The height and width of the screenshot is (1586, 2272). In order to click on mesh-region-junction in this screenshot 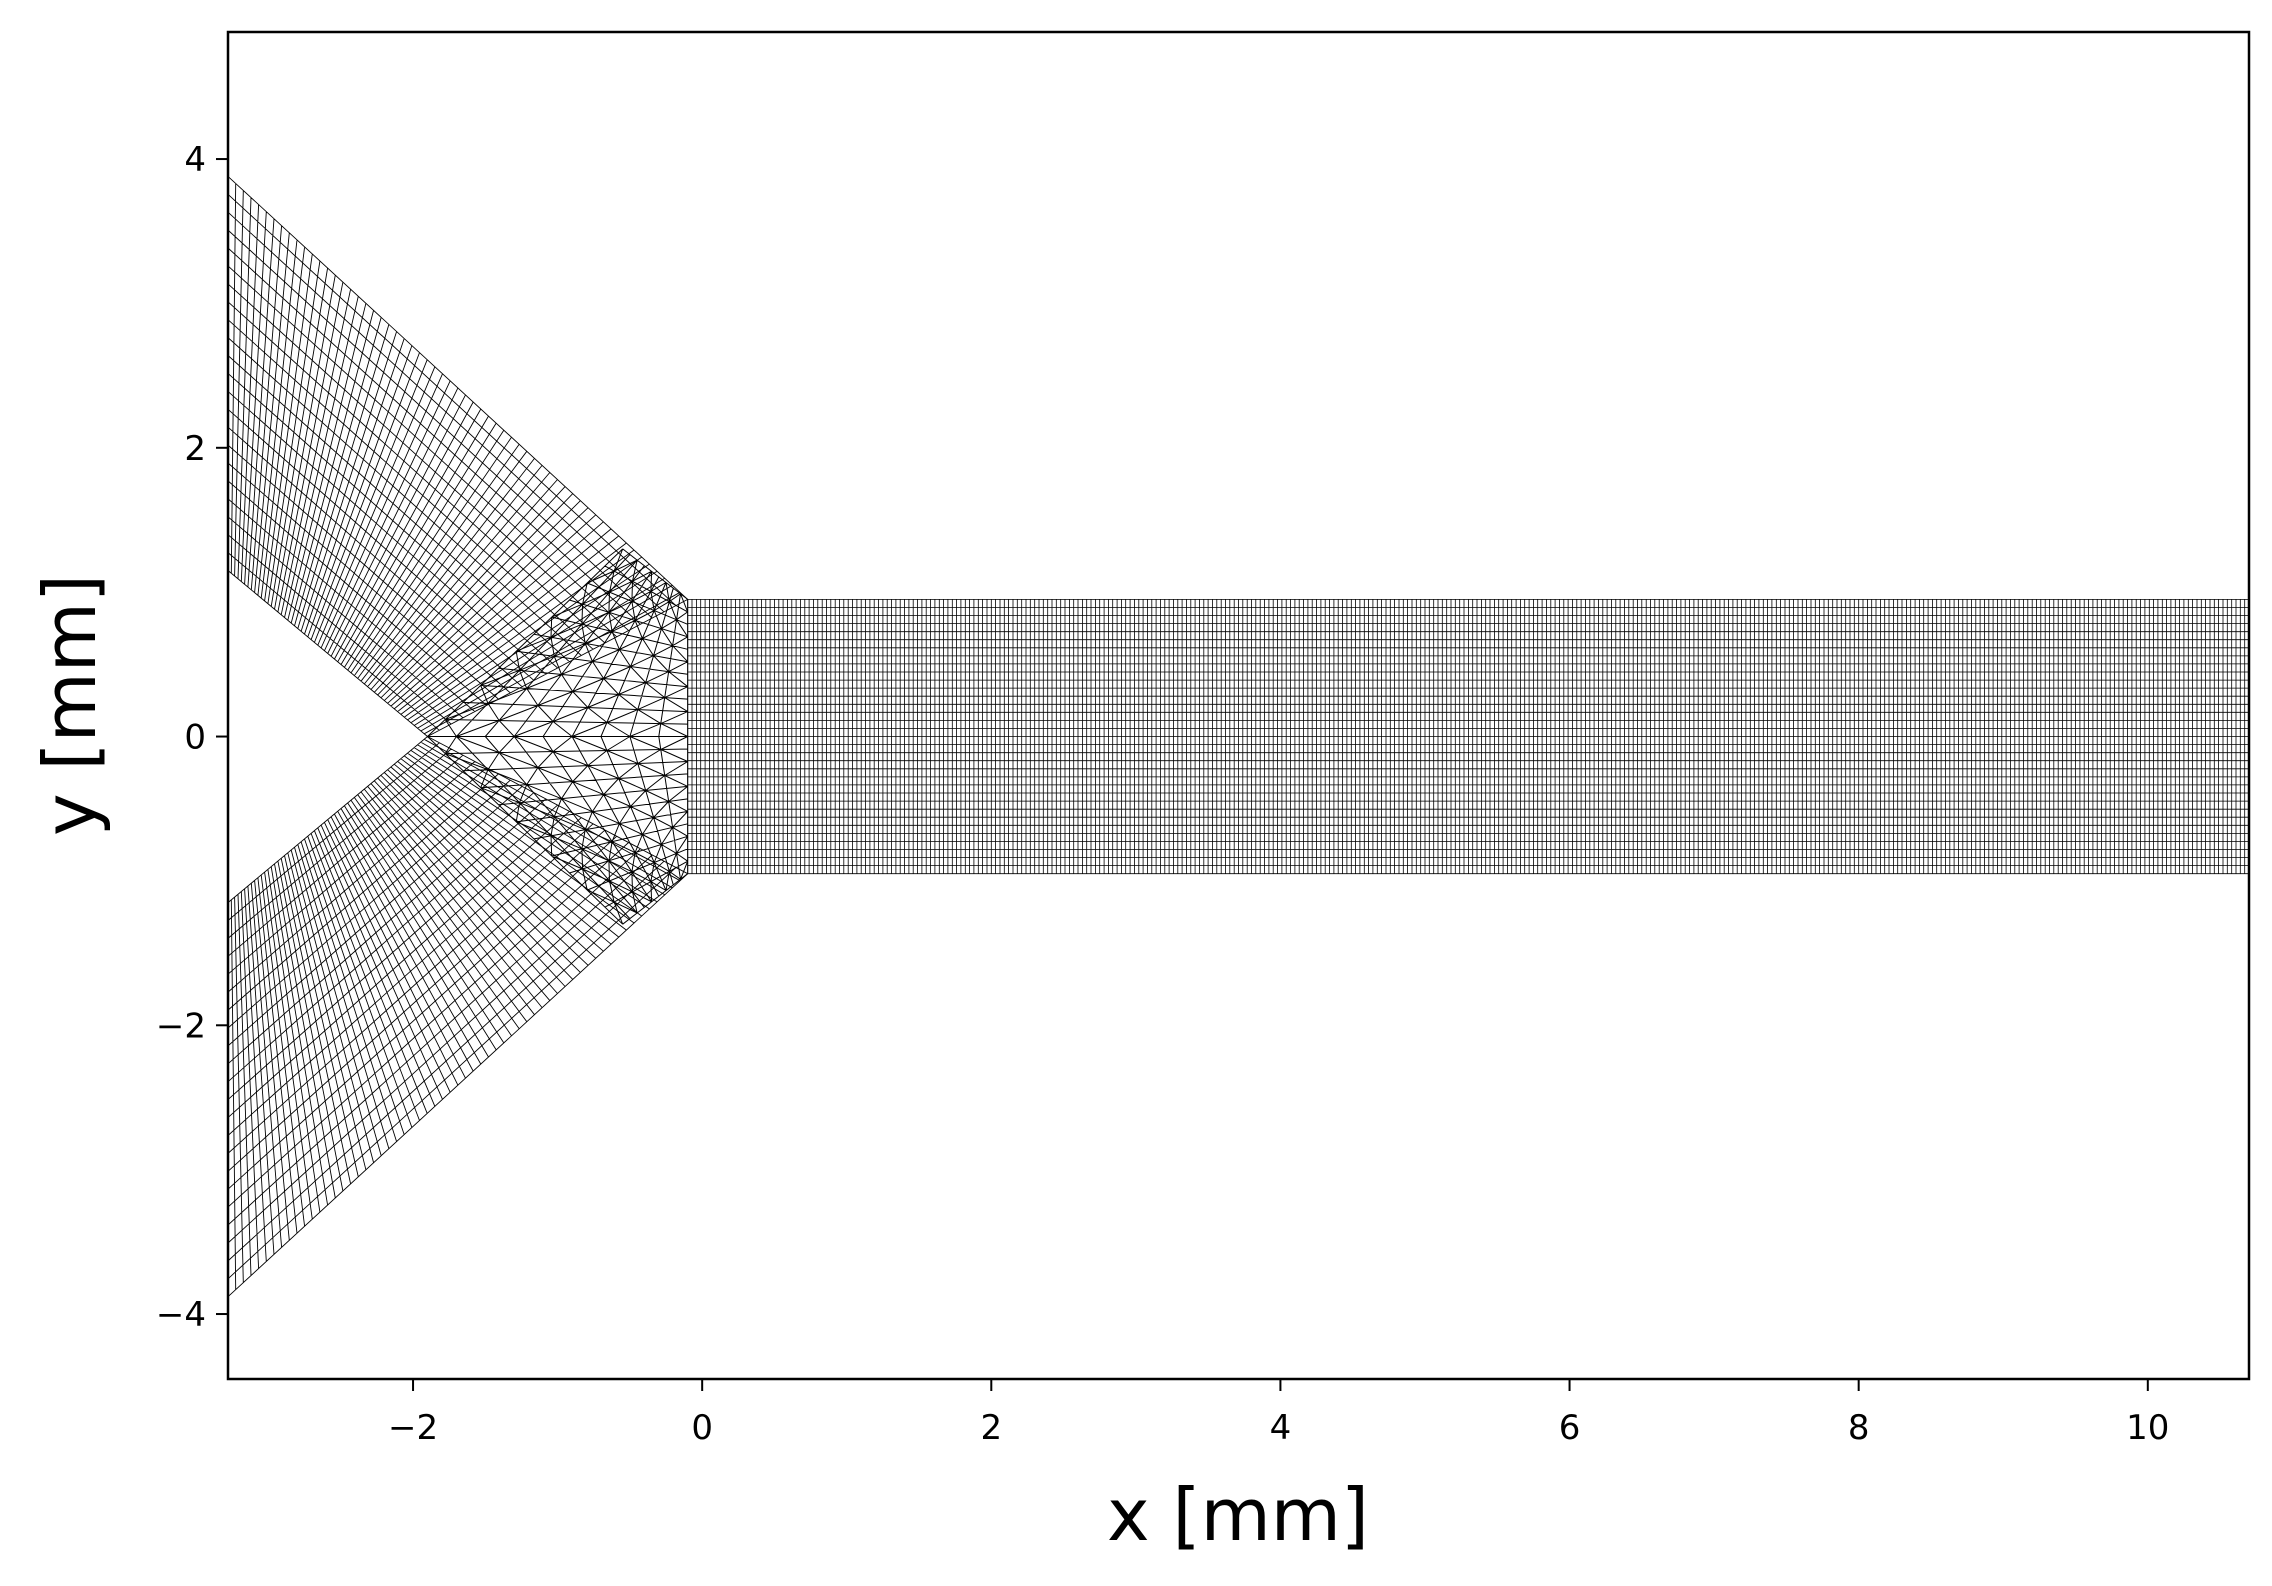, I will do `click(558, 736)`.